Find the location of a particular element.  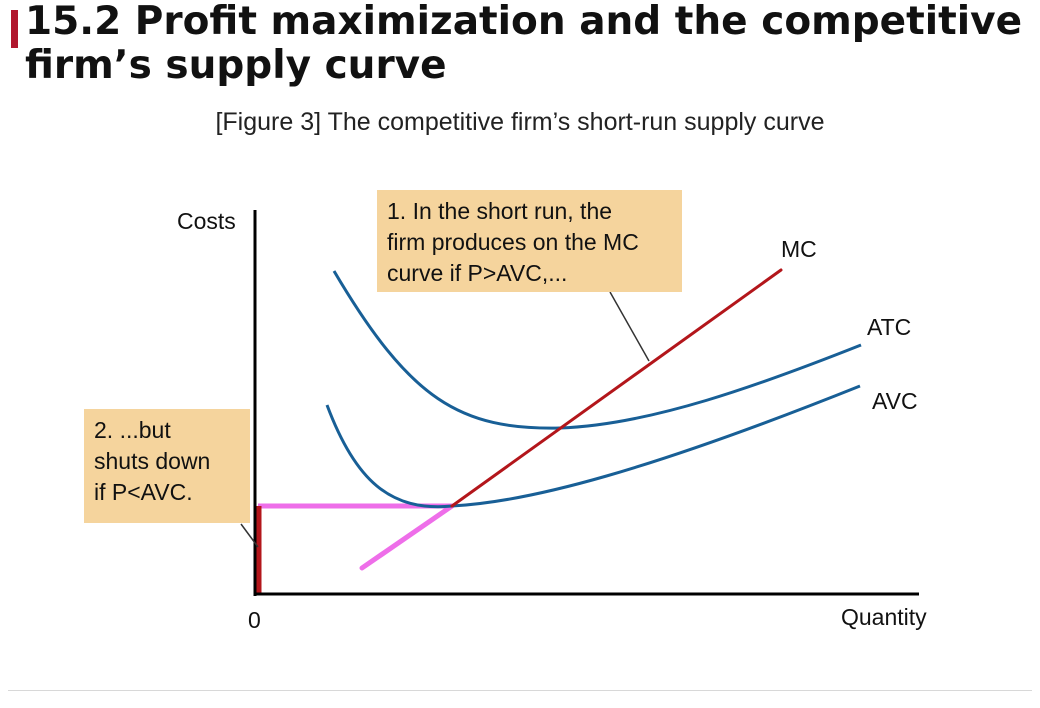

callout-1-line-1: 1. In the short run, the is located at coordinates (500, 211).